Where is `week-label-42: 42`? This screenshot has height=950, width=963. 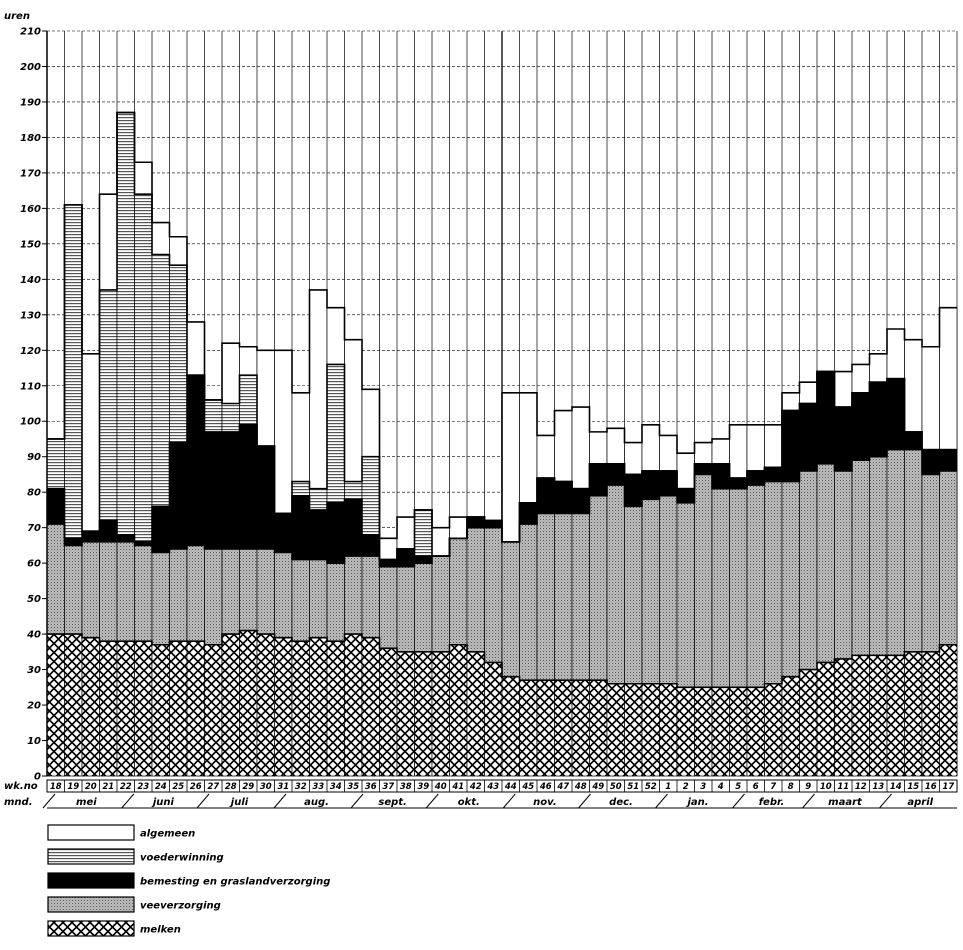 week-label-42: 42 is located at coordinates (475, 787).